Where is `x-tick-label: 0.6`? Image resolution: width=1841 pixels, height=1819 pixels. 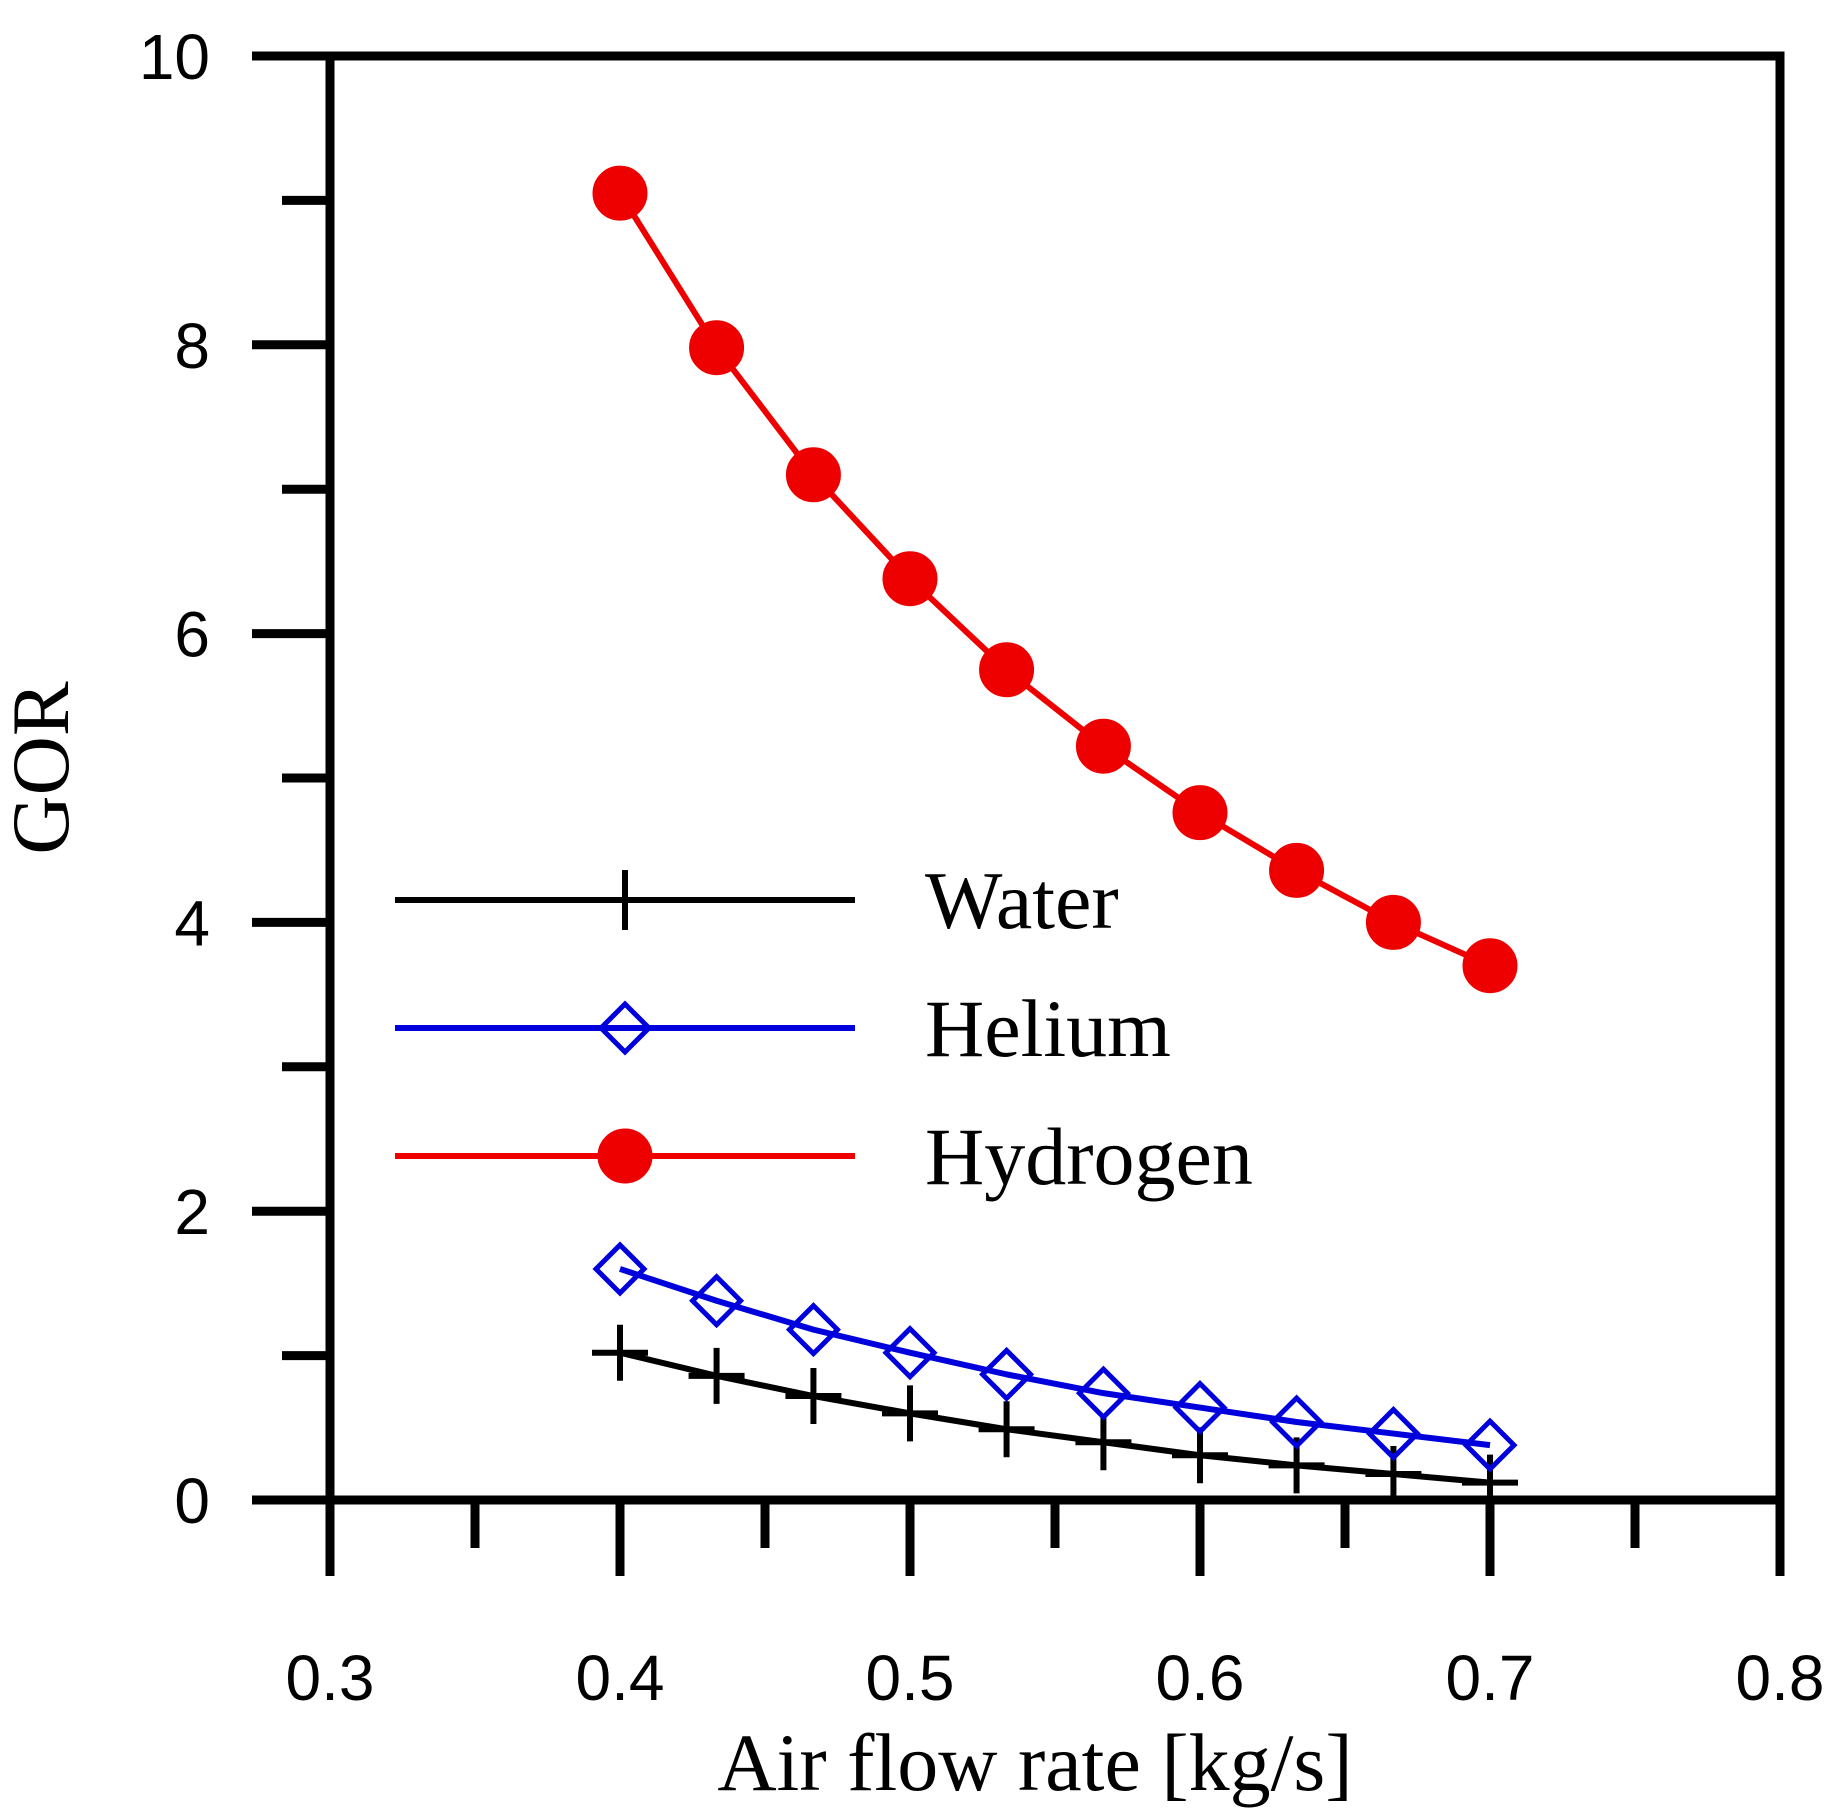
x-tick-label: 0.6 is located at coordinates (1200, 1678).